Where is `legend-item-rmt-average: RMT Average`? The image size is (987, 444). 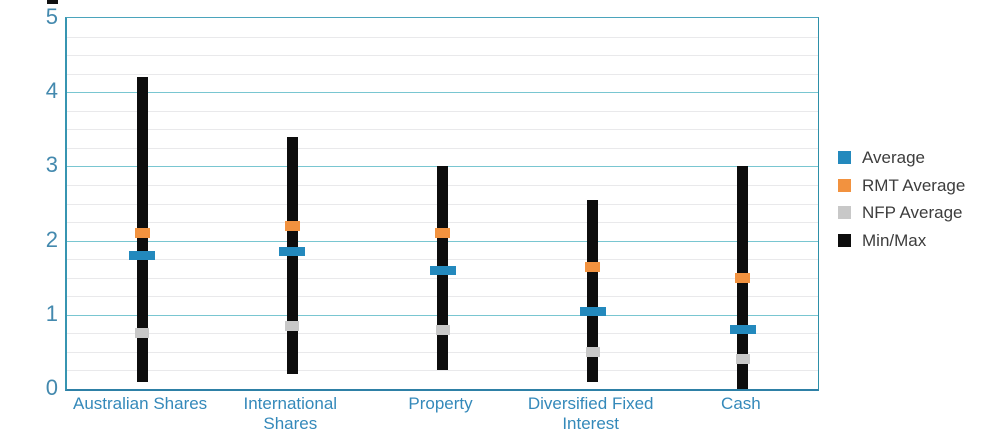
legend-item-rmt-average: RMT Average is located at coordinates (901, 186).